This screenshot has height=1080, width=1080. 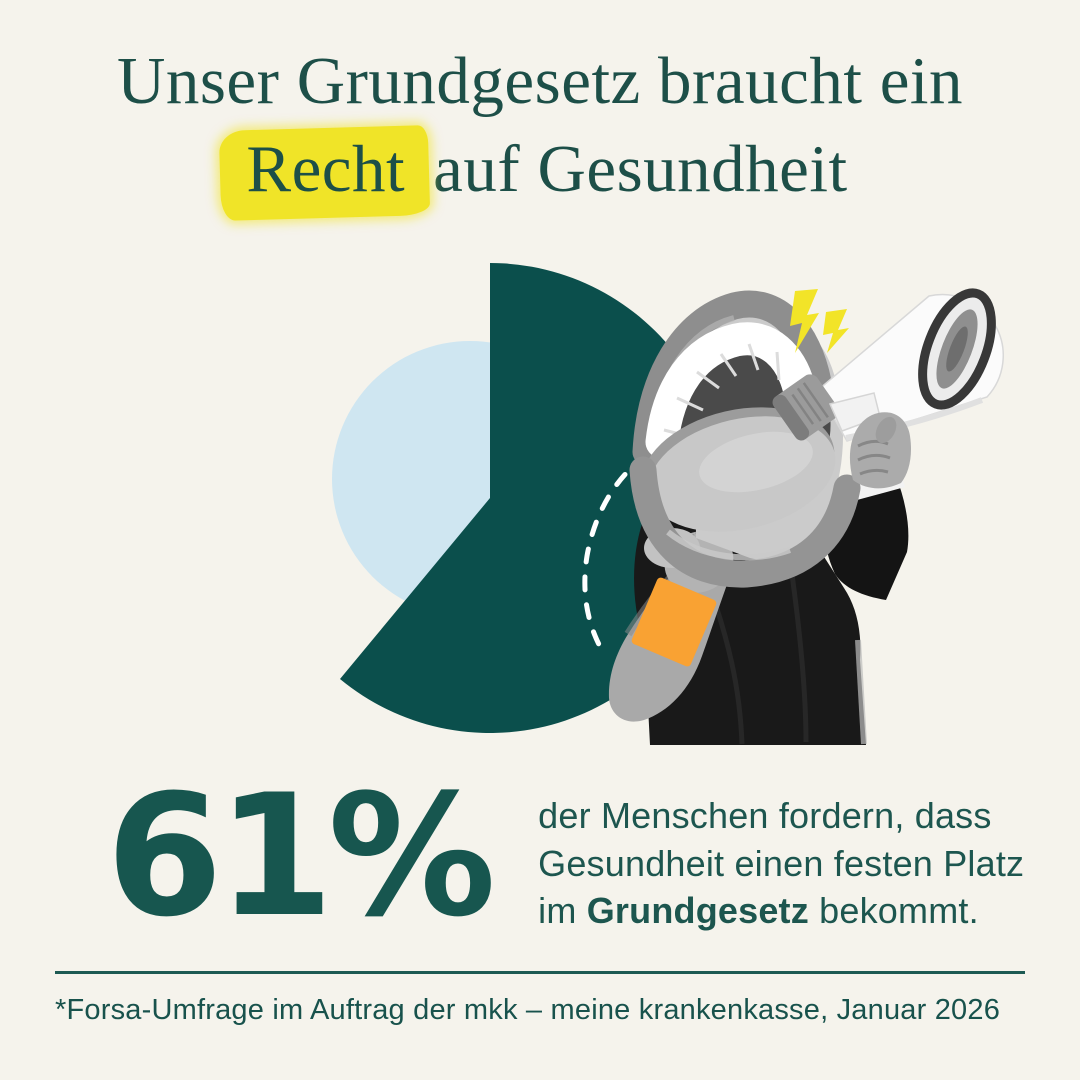 I want to click on lightning-bolt-icons, so click(x=819, y=321).